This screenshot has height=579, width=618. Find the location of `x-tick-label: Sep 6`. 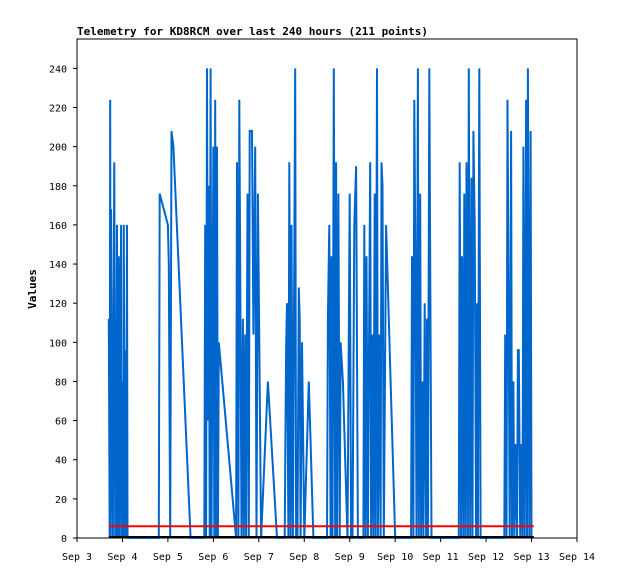

x-tick-label: Sep 6 is located at coordinates (213, 557).